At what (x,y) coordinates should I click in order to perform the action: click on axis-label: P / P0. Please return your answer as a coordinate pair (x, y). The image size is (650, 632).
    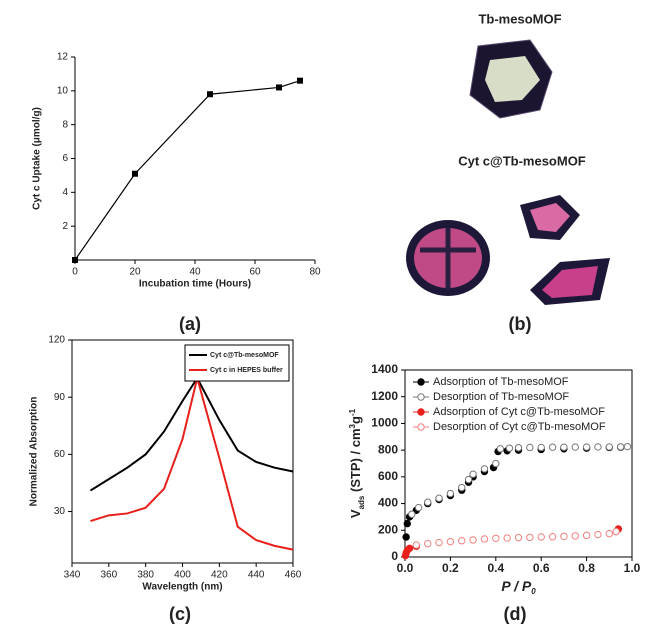
    Looking at the image, I should click on (518, 587).